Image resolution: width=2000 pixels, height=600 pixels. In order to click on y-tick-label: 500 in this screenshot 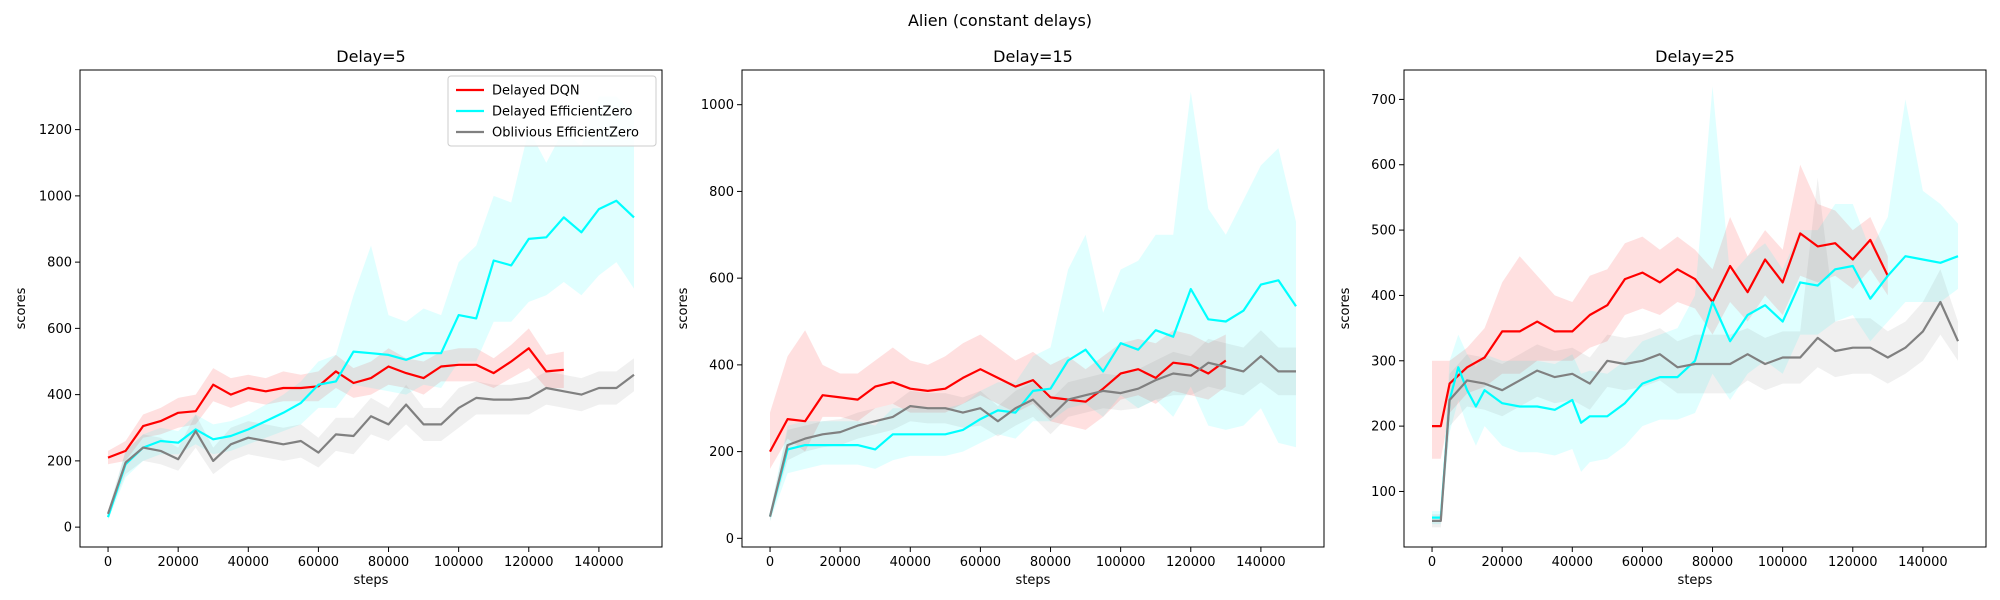, I will do `click(1383, 231)`.